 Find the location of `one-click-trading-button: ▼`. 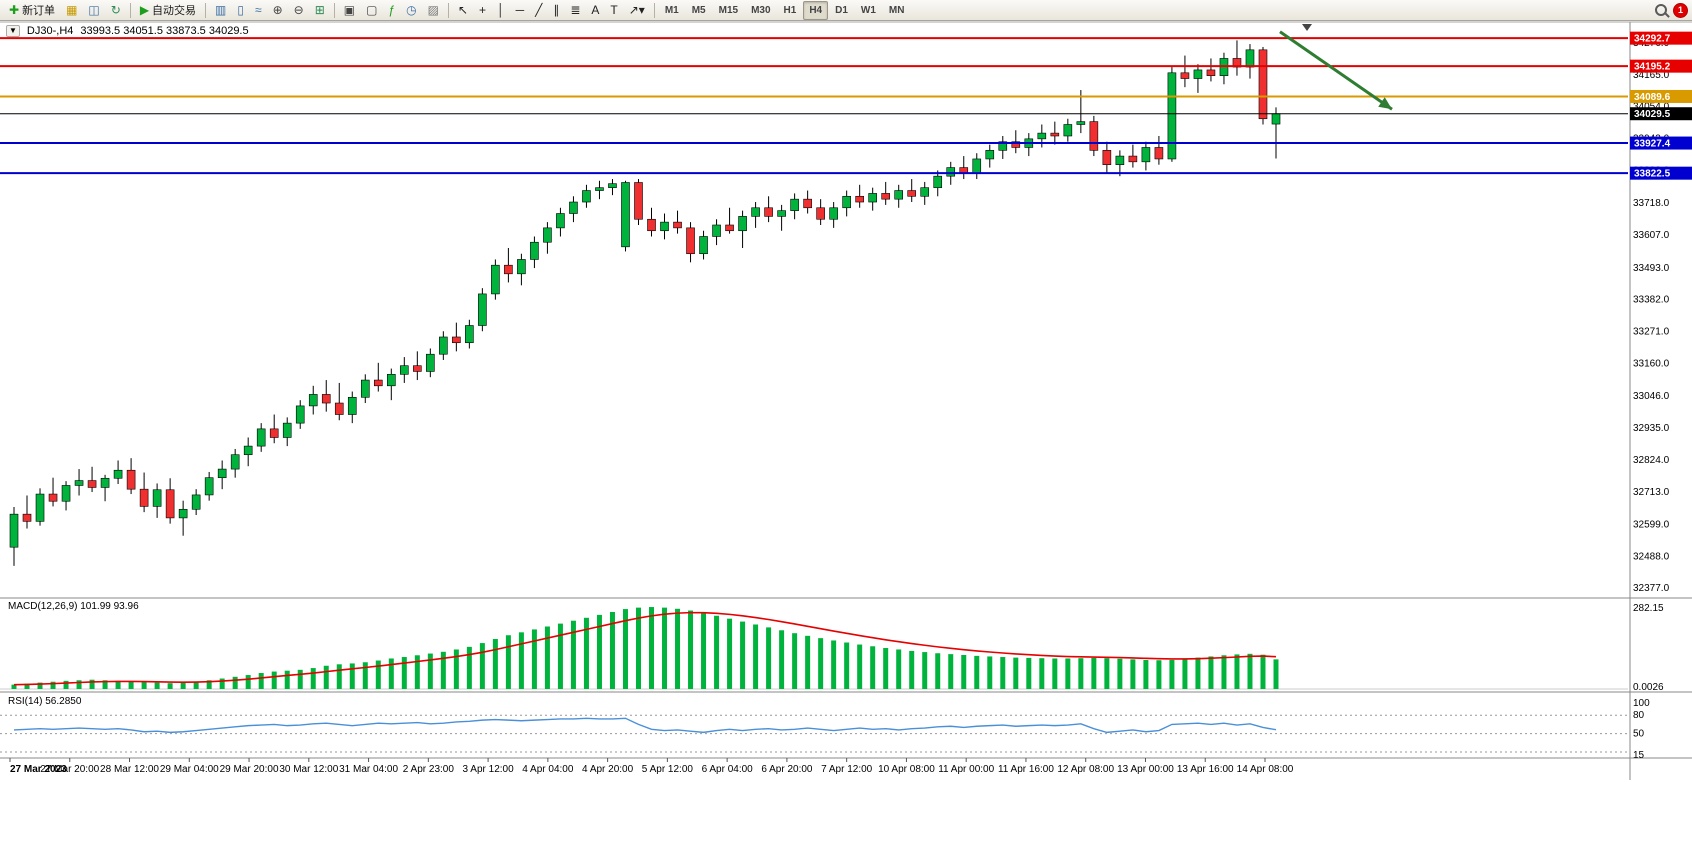

one-click-trading-button: ▼ is located at coordinates (13, 31).